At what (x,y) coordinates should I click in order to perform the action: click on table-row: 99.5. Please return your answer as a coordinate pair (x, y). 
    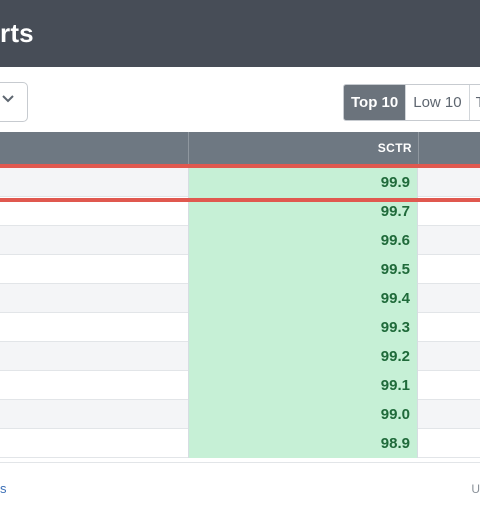
    Looking at the image, I should click on (240, 269).